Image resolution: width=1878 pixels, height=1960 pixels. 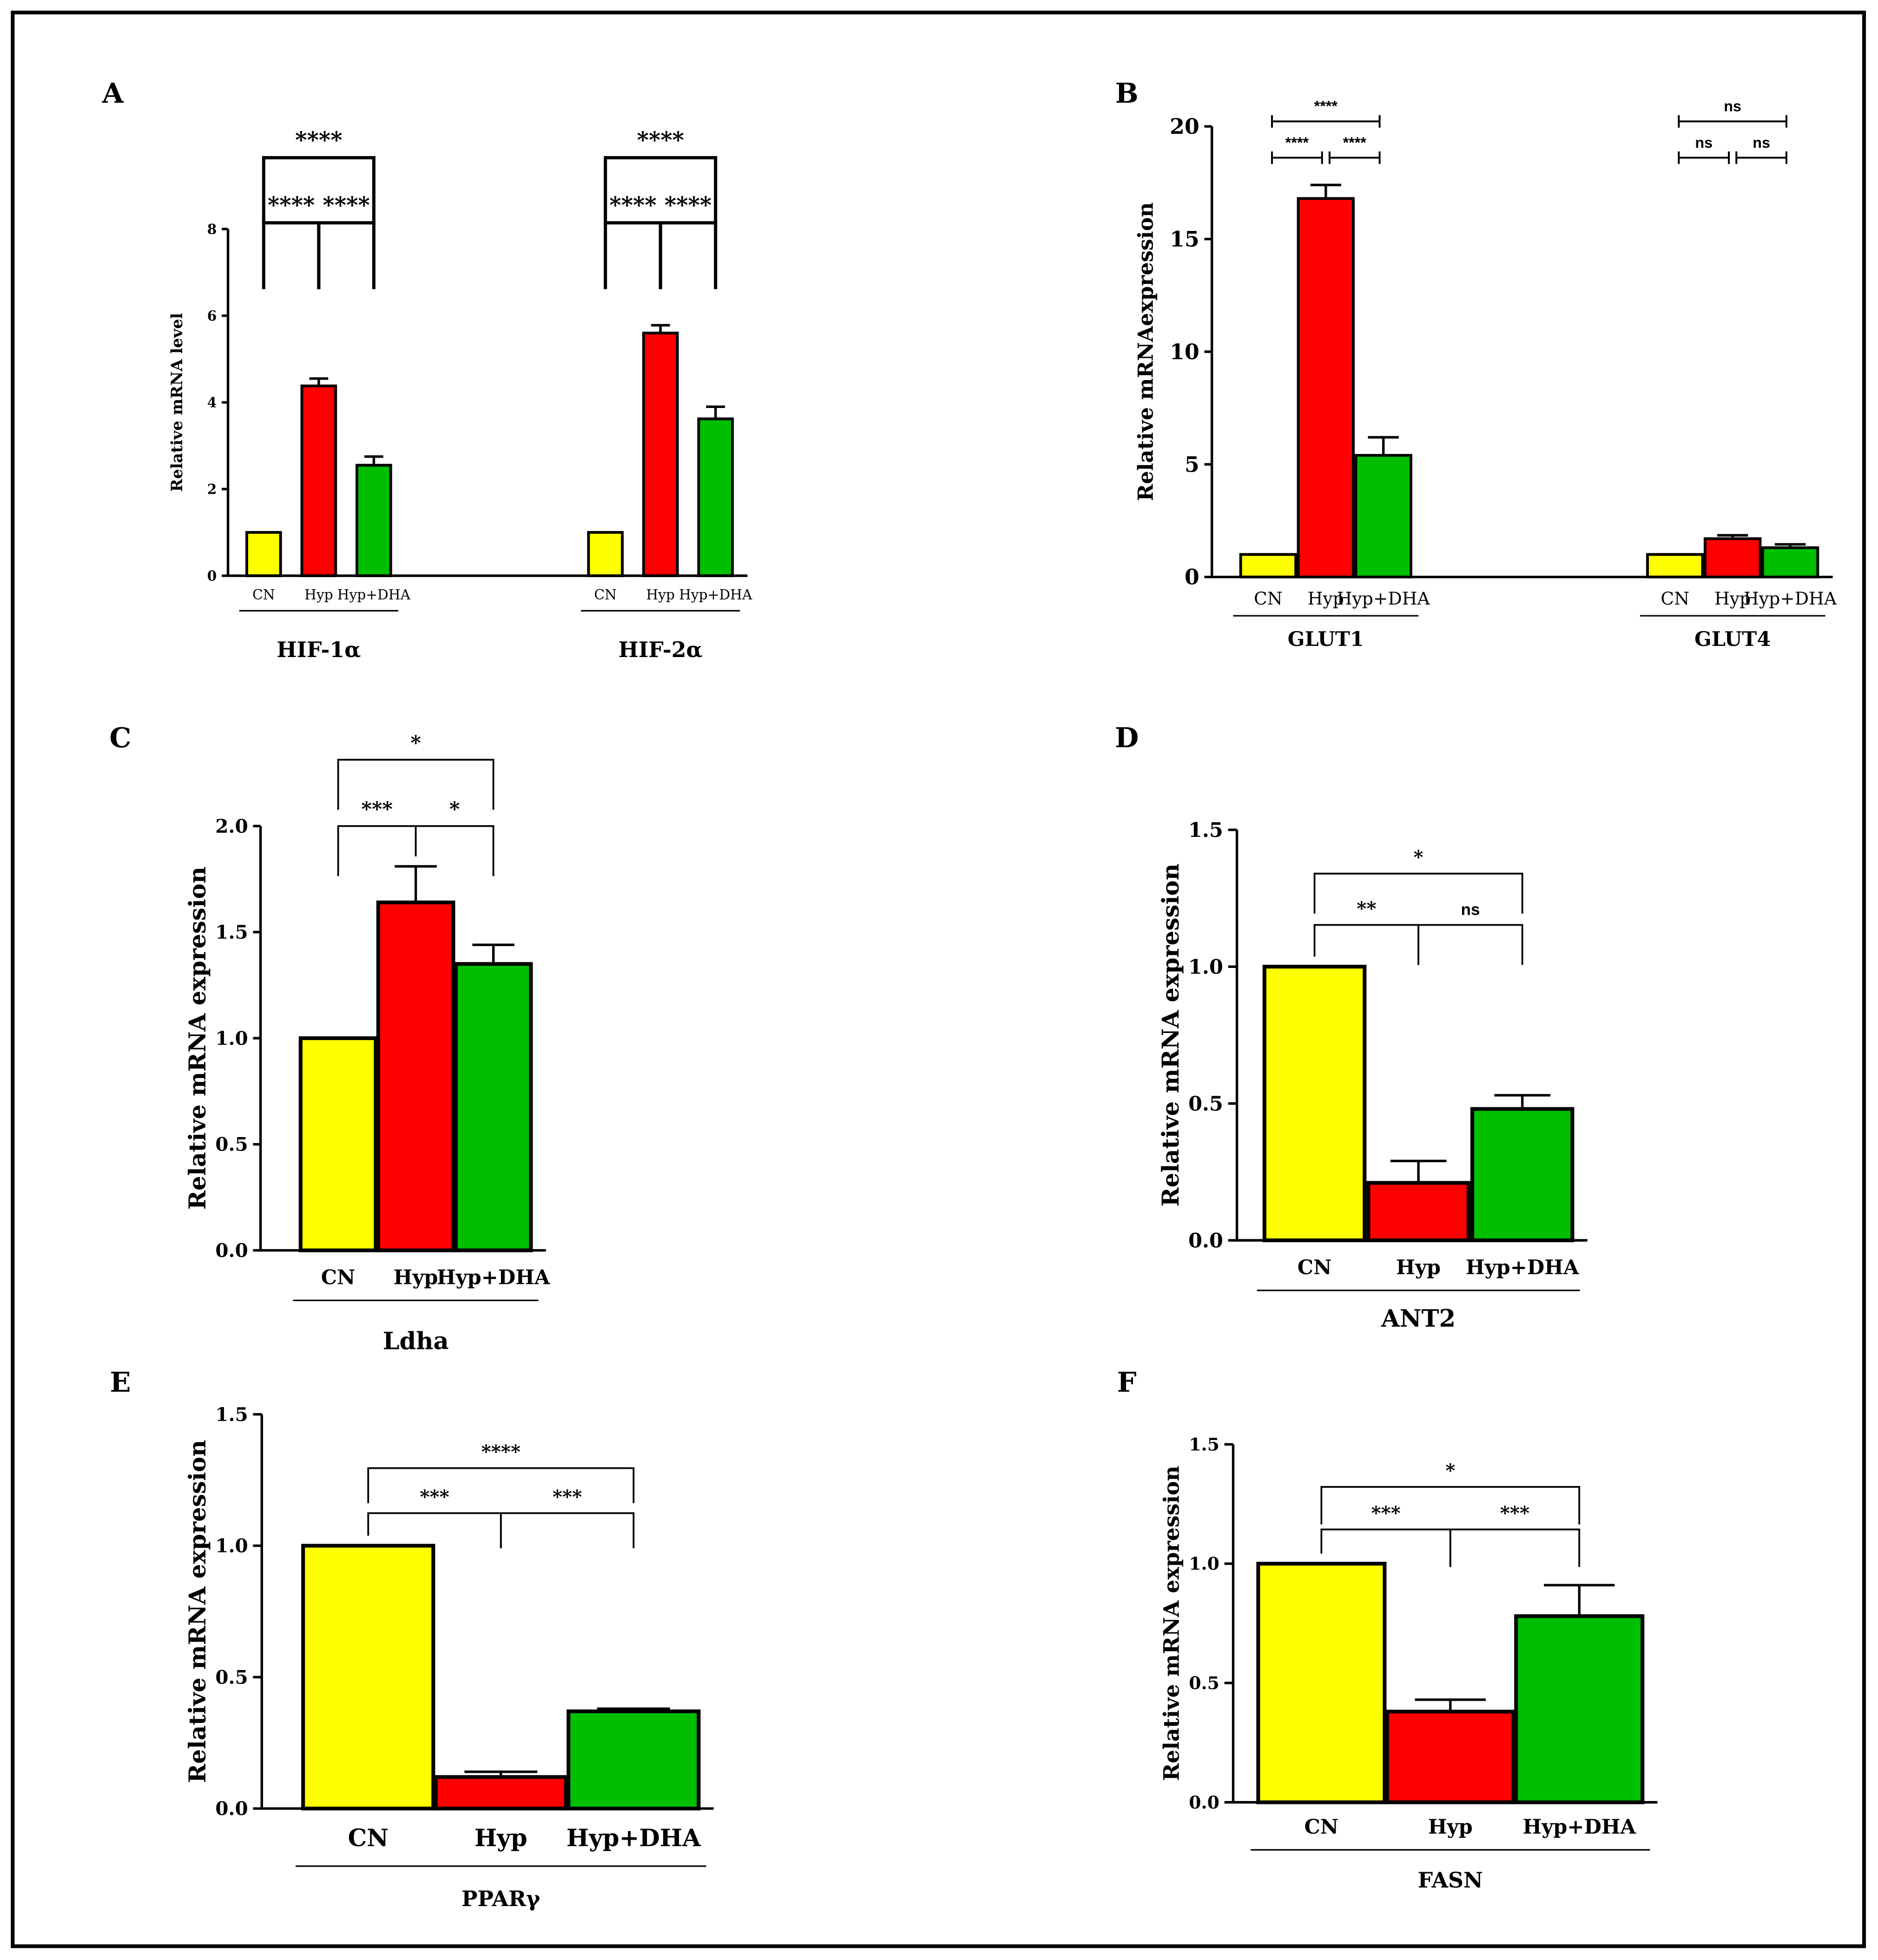 What do you see at coordinates (1268, 598) in the screenshot?
I see `panel-b-glut1-category-label: CN` at bounding box center [1268, 598].